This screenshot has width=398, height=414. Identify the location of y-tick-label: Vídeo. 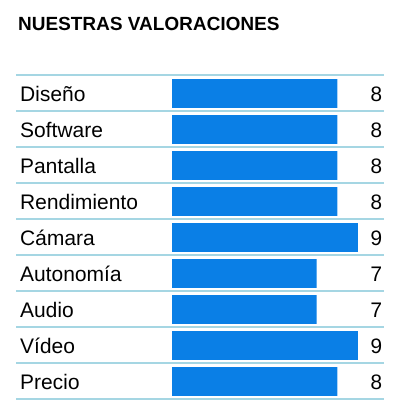
(47, 346).